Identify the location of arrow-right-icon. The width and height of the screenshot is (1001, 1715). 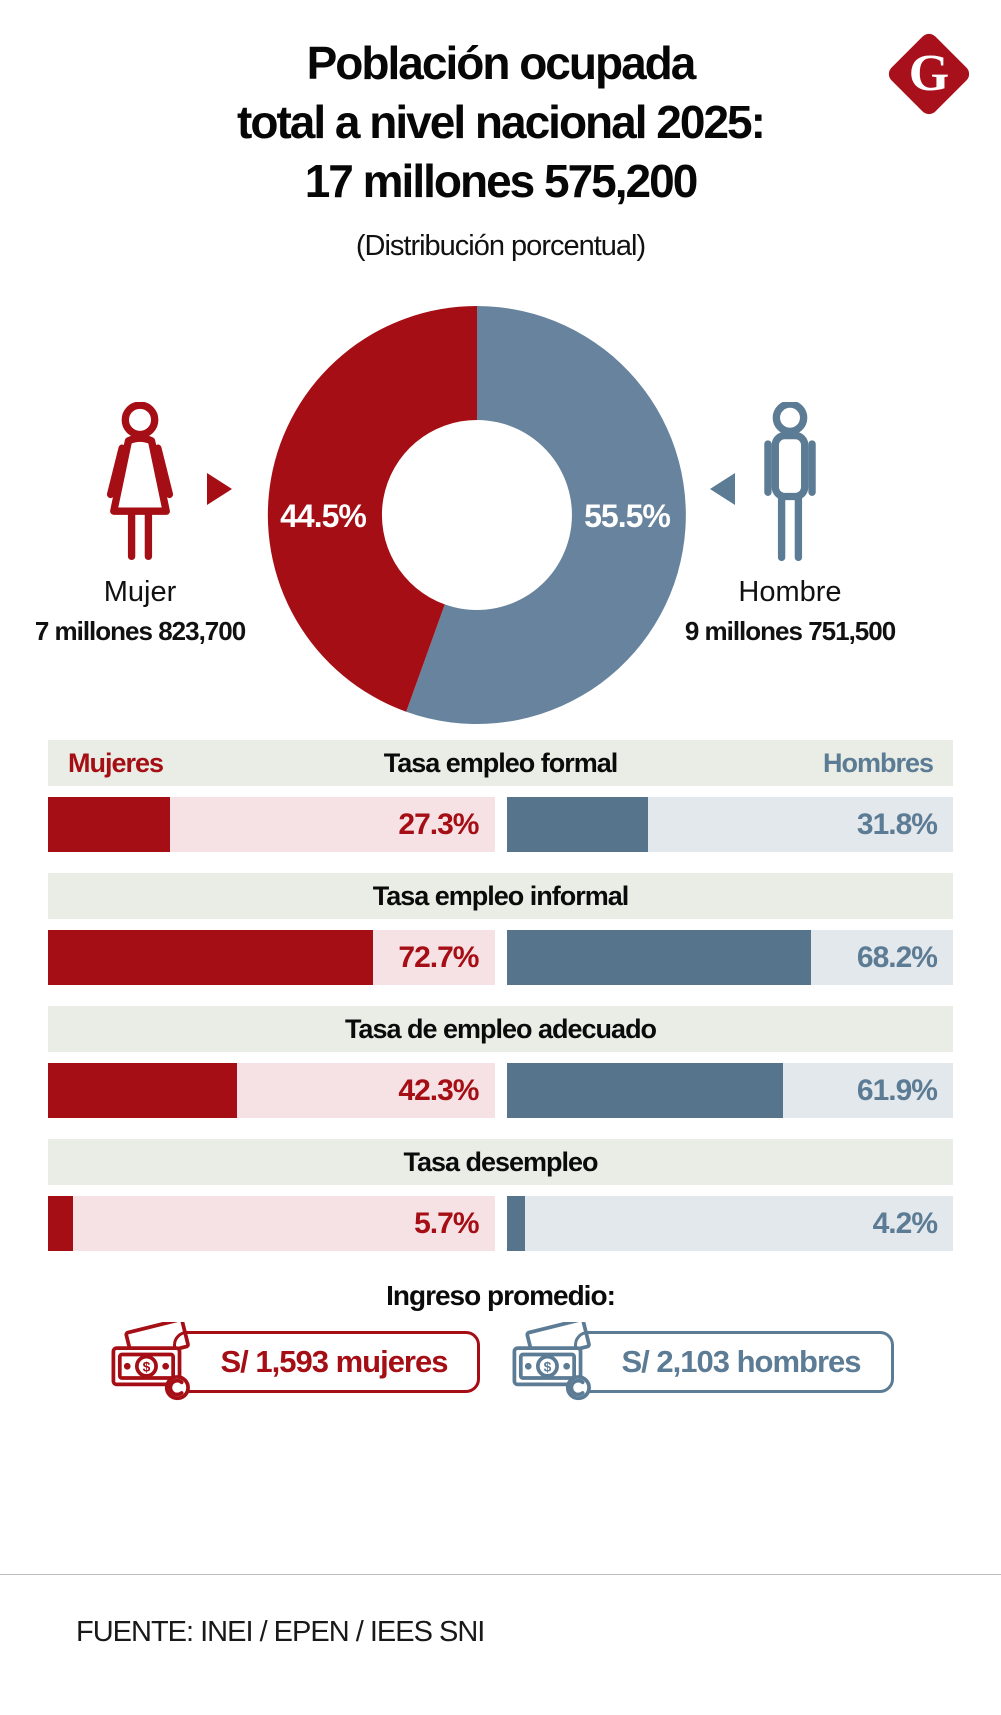
(219, 489).